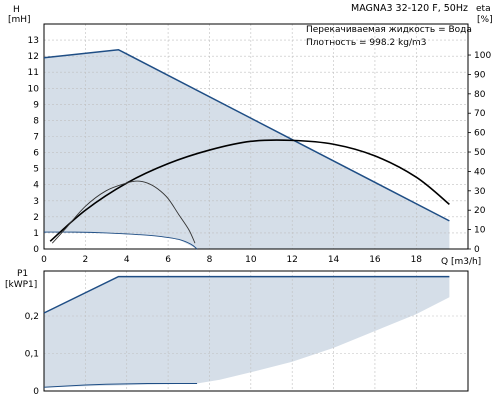 The width and height of the screenshot is (500, 400). Describe the element at coordinates (19, 20) in the screenshot. I see `ylabel-left-unit: [mH]` at that location.